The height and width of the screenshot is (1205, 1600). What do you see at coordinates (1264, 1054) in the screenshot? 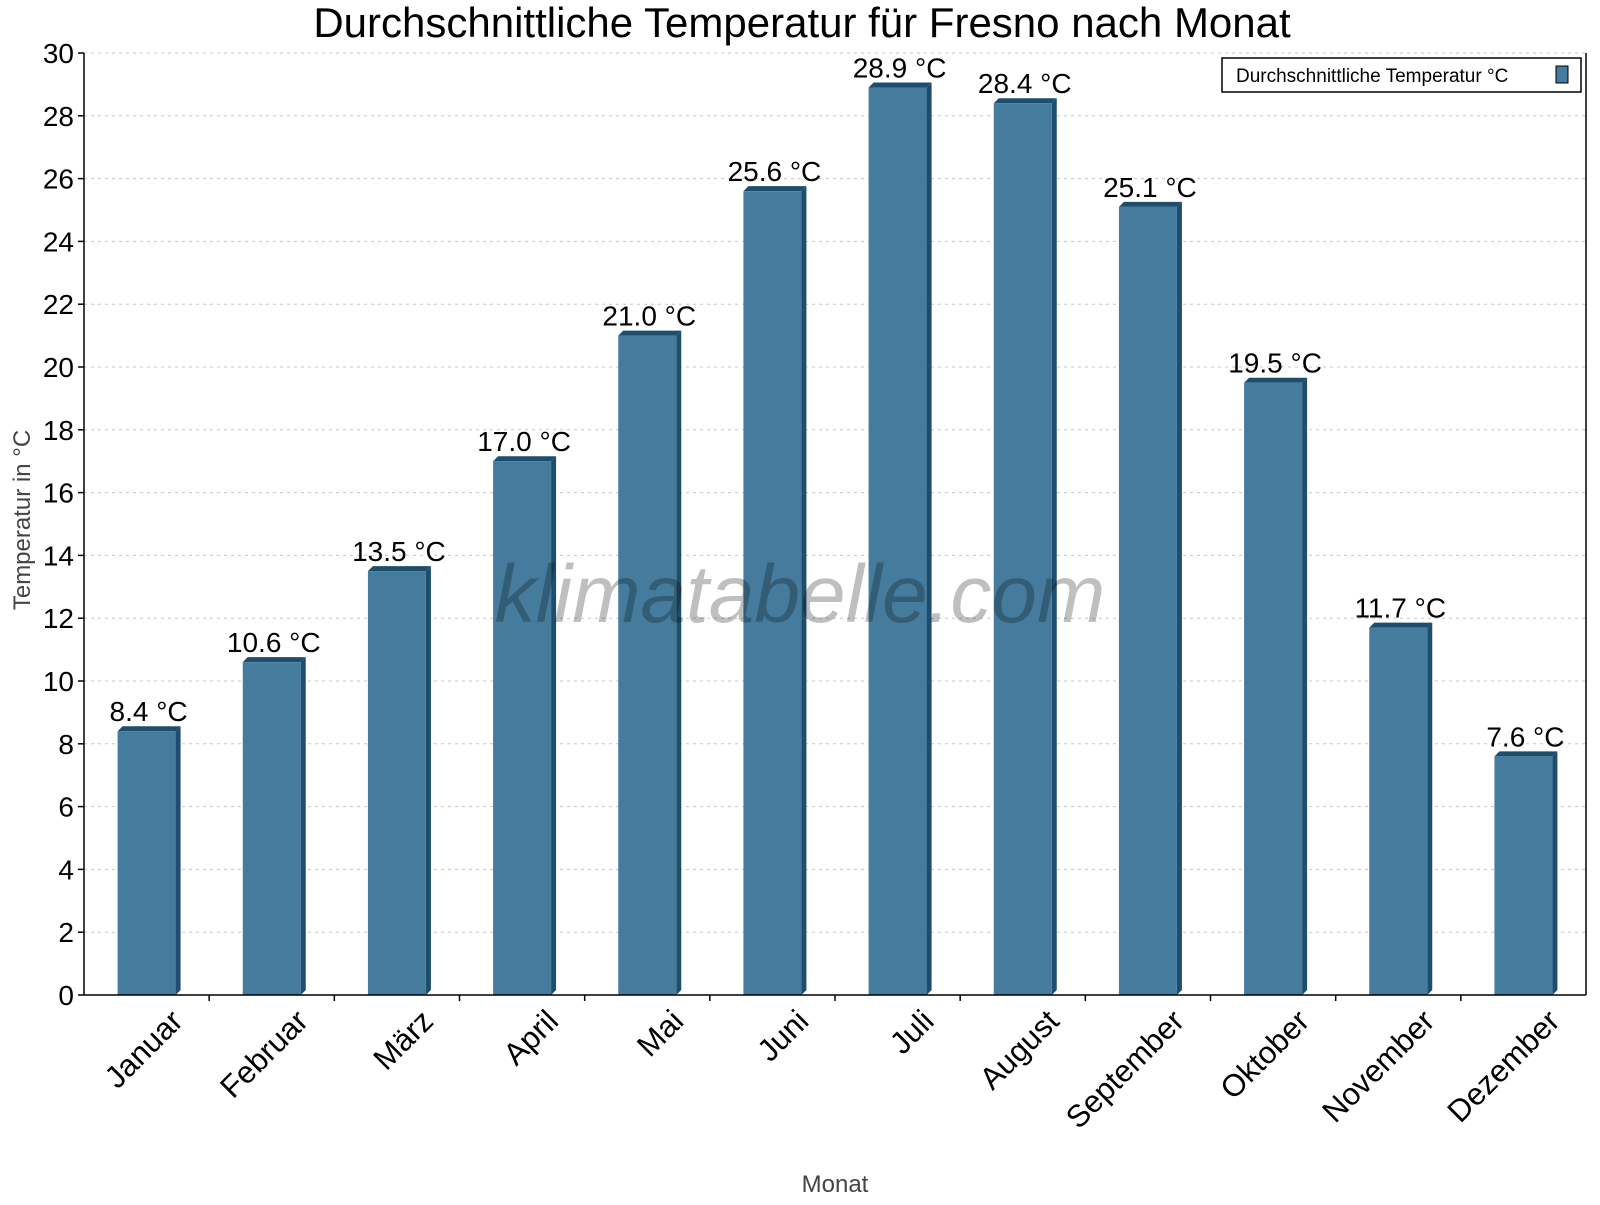
I see `x-tick-label: Oktober` at bounding box center [1264, 1054].